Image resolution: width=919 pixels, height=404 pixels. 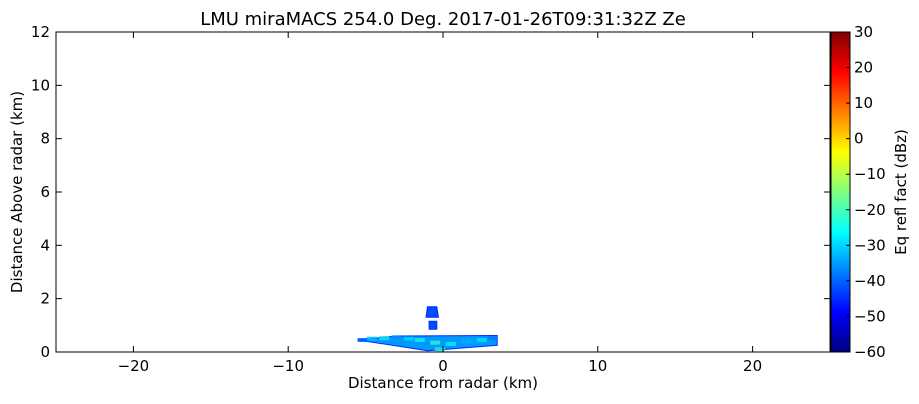 What do you see at coordinates (870, 210) in the screenshot?
I see `colorbar-tick-label: −20` at bounding box center [870, 210].